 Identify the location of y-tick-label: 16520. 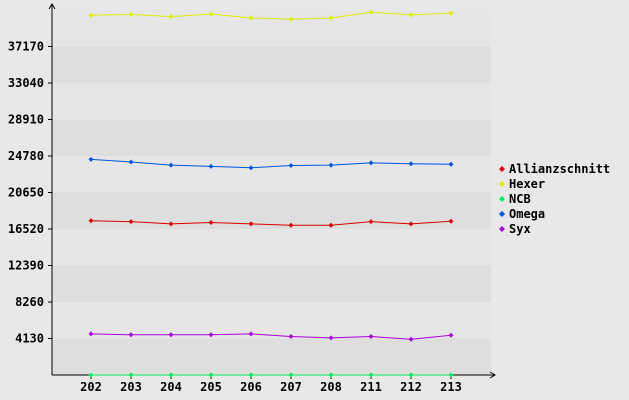
(26, 229).